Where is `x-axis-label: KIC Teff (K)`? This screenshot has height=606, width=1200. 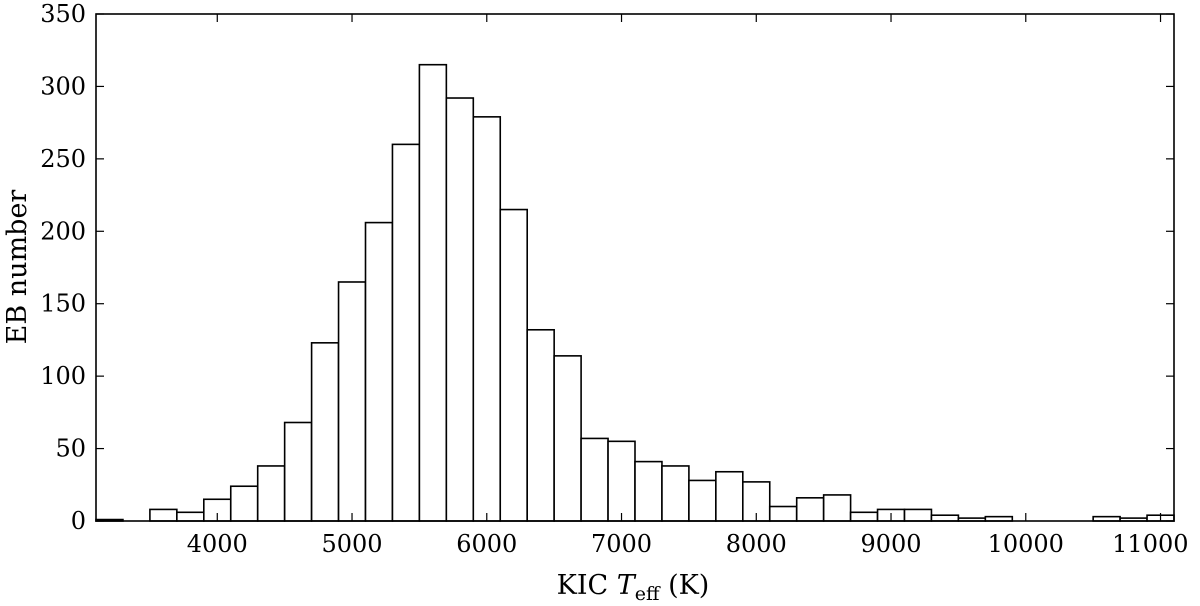 x-axis-label: KIC Teff (K) is located at coordinates (633, 587).